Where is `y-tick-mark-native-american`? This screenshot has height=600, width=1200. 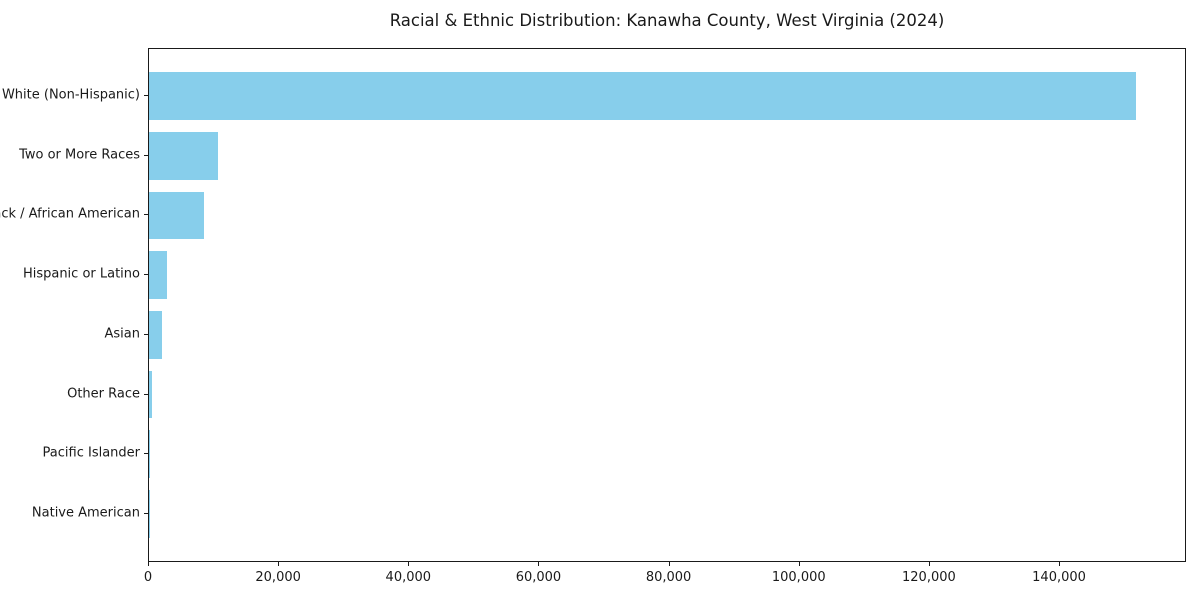 y-tick-mark-native-american is located at coordinates (146, 513).